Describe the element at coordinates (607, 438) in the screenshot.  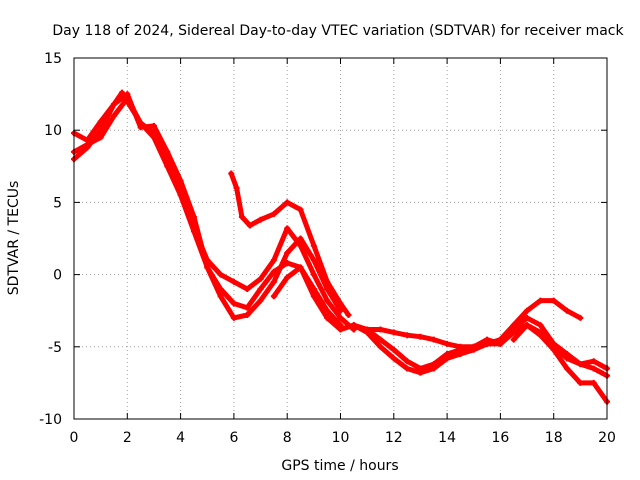
I see `x-tick-label: 20` at that location.